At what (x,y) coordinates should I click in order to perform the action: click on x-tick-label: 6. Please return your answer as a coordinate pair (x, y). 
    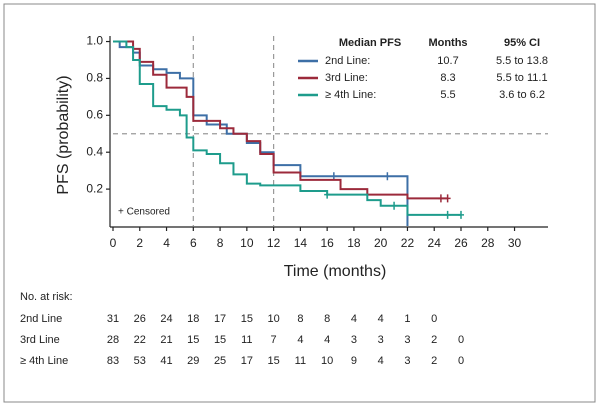
    Looking at the image, I should click on (193, 243).